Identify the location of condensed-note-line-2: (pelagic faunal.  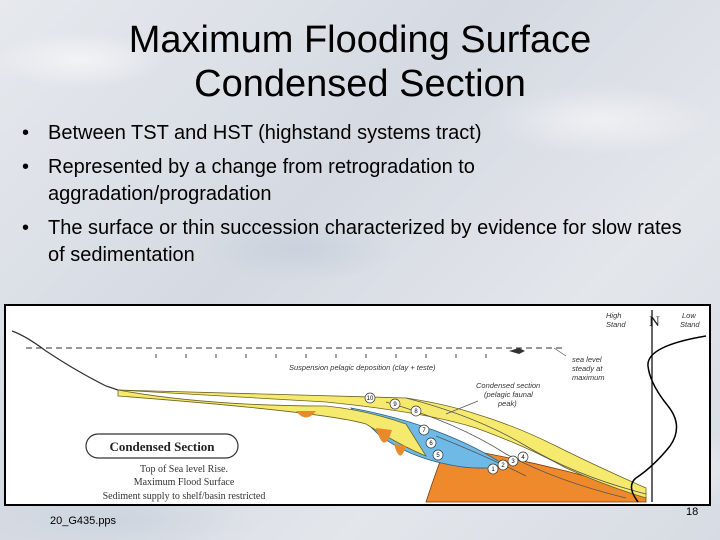
(508, 394).